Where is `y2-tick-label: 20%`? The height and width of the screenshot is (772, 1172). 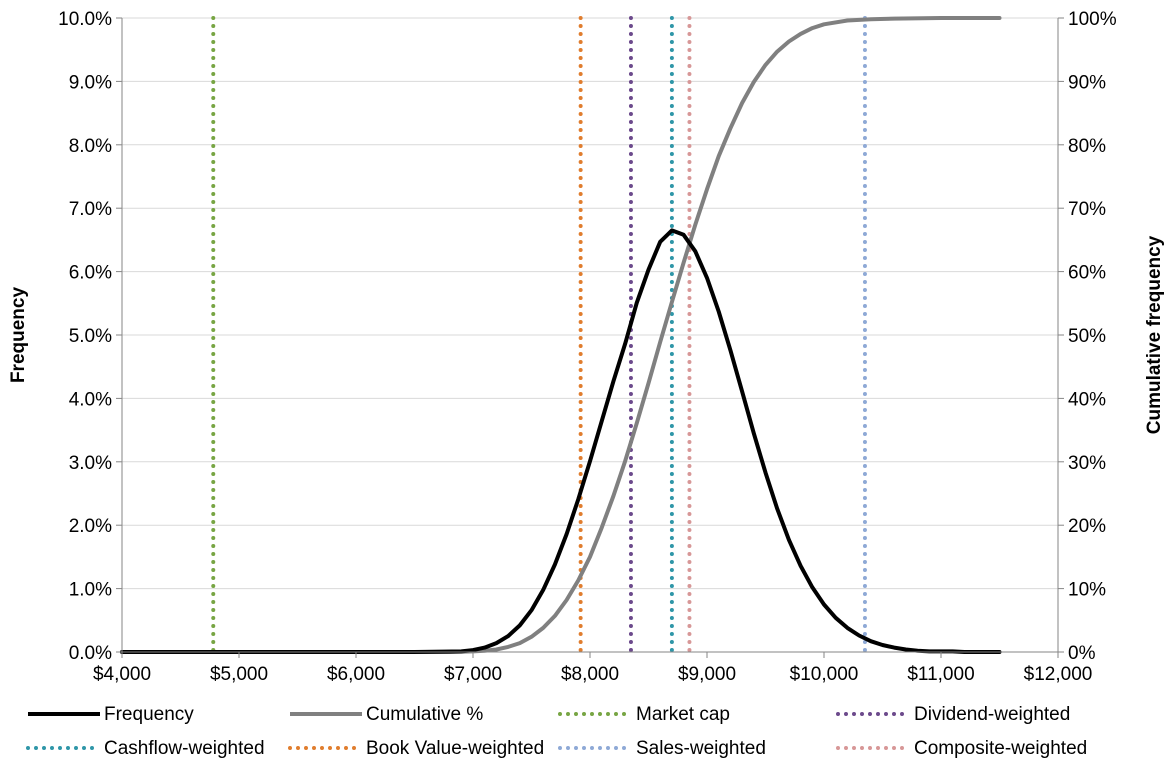
y2-tick-label: 20% is located at coordinates (1087, 526).